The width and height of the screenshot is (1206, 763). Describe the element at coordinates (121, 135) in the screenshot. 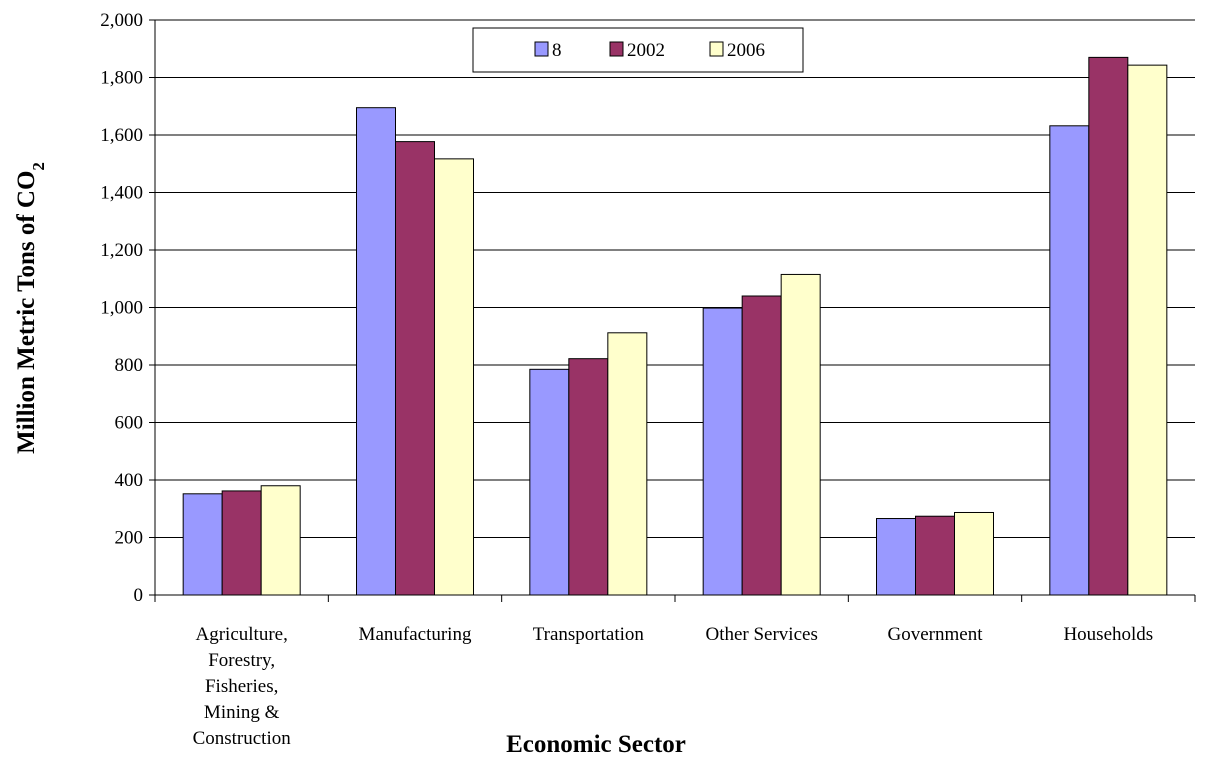

I see `y-tick-label: 1,600` at that location.